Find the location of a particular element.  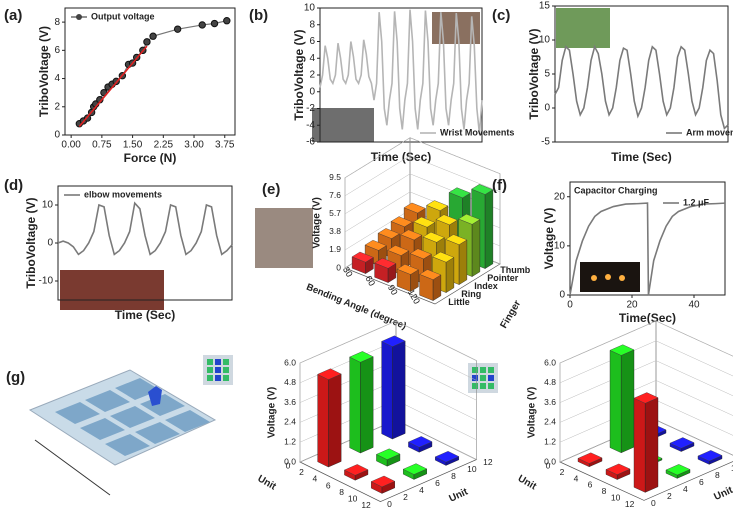

legend-label: Wrist Movements is located at coordinates (477, 132).